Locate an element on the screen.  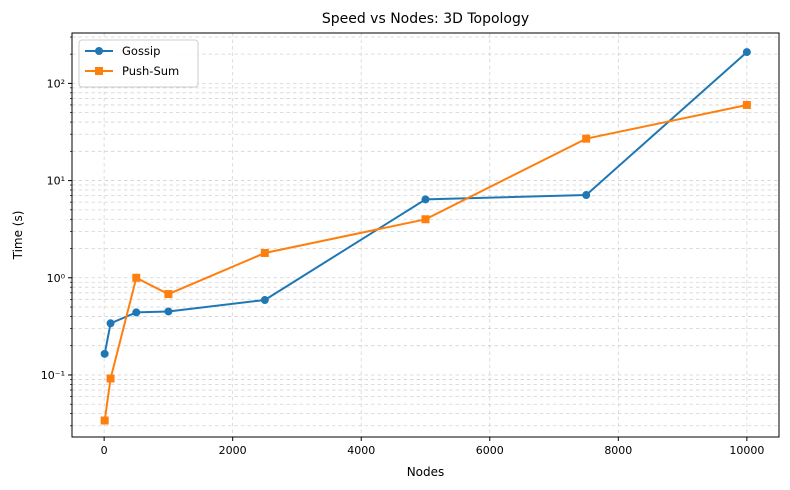
x-tick-label: 2000 is located at coordinates (233, 450).